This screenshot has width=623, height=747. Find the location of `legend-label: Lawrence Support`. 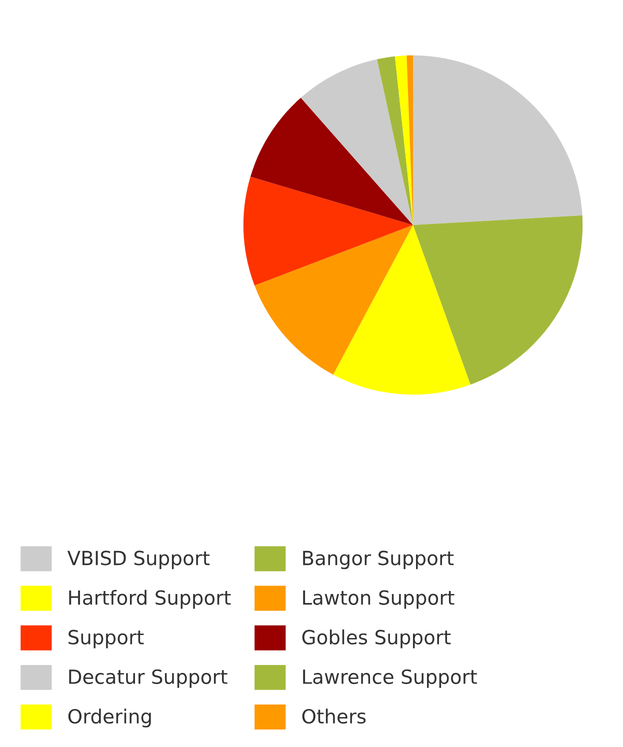

legend-label: Lawrence Support is located at coordinates (390, 678).